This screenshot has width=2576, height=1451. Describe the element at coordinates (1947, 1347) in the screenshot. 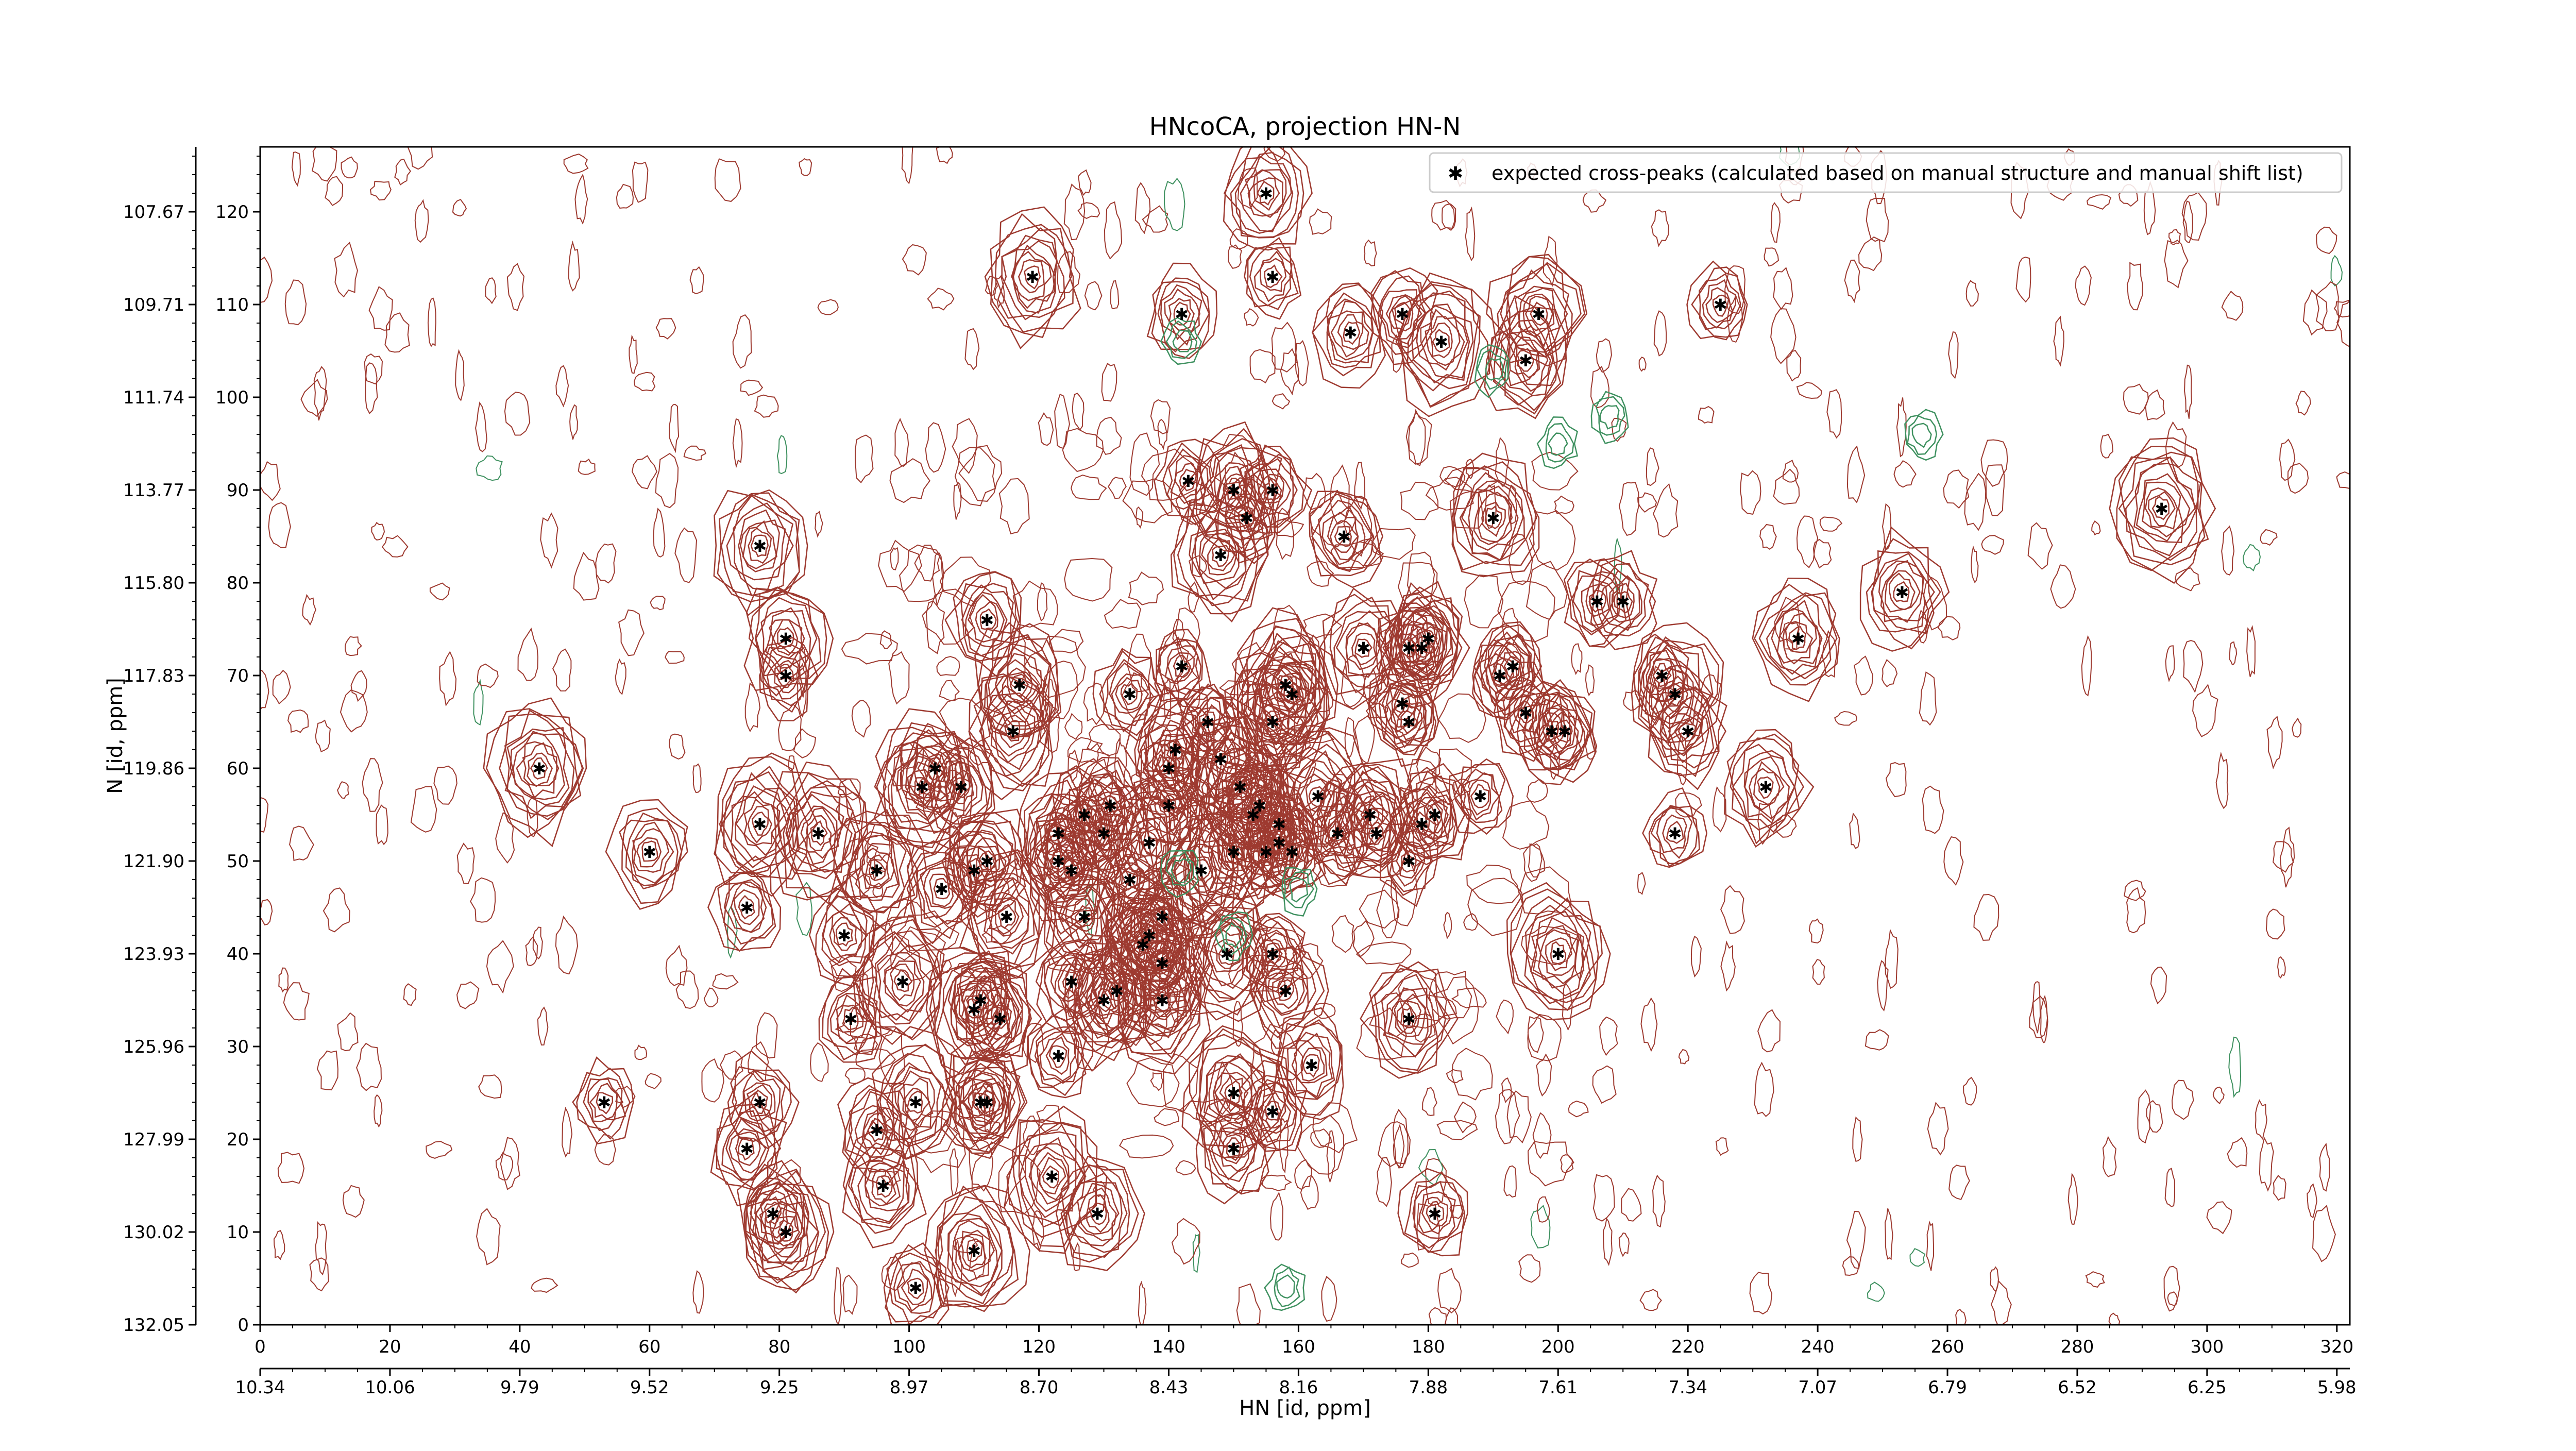

I see `x-tick-label: 260` at that location.